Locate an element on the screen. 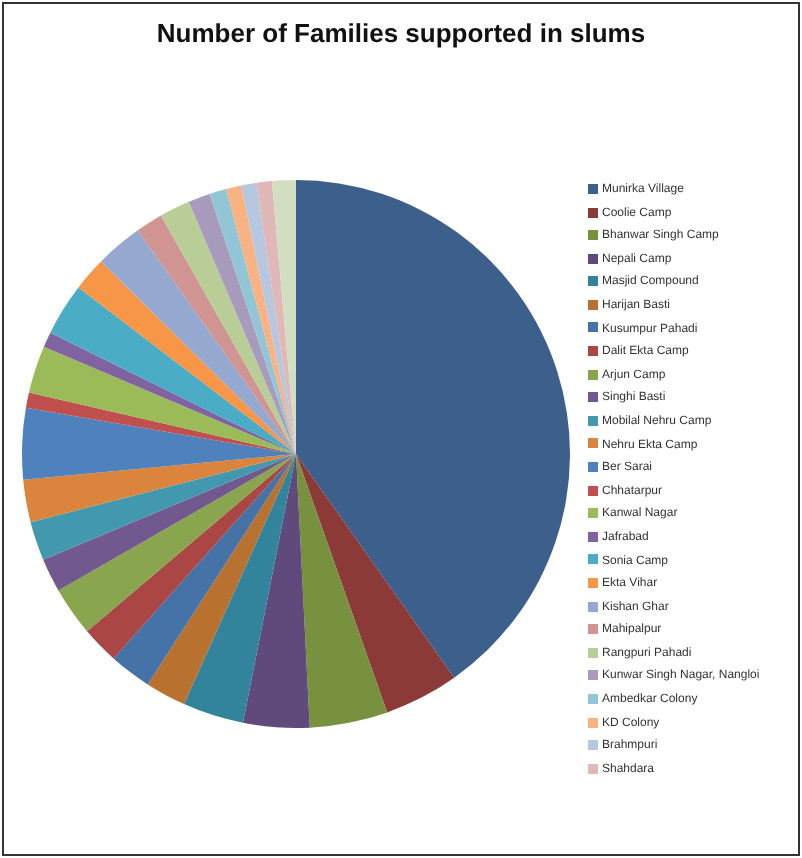 This screenshot has width=802, height=858. chart-title: Number of Families supported in slums is located at coordinates (401, 33).